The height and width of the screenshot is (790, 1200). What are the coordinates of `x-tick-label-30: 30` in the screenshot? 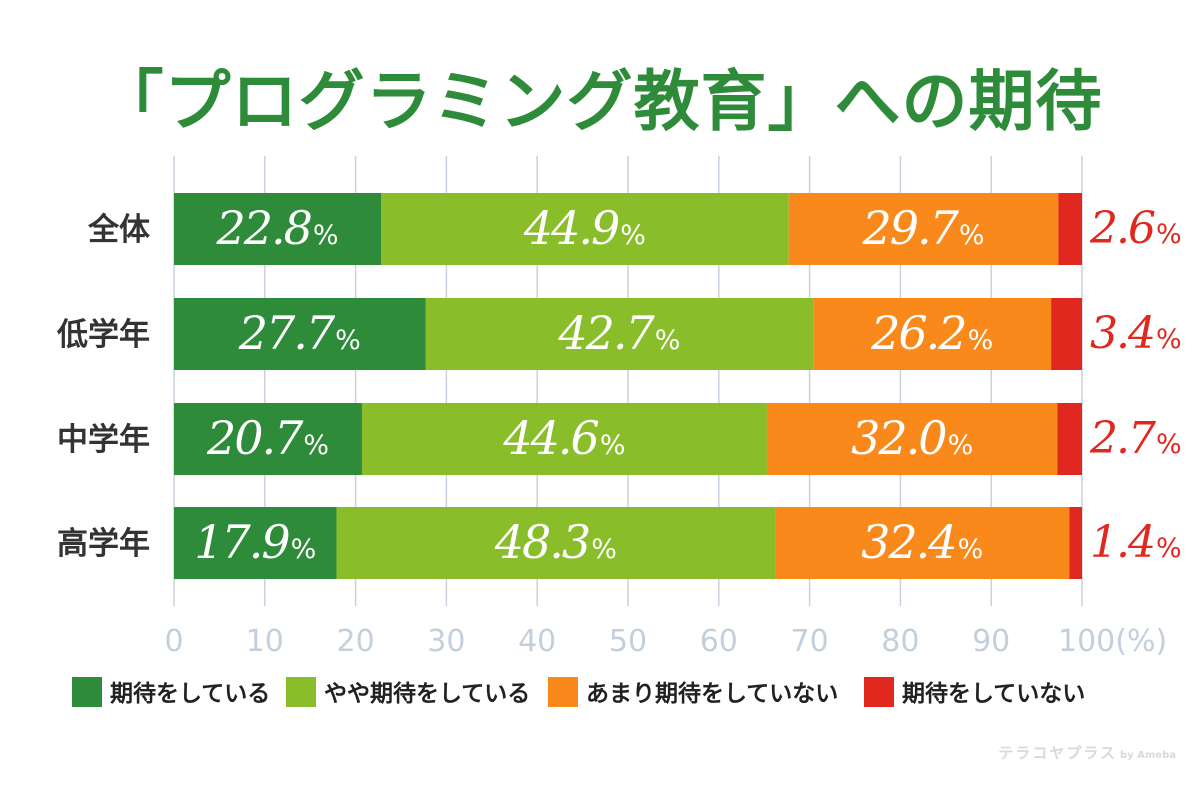 It's located at (446, 641).